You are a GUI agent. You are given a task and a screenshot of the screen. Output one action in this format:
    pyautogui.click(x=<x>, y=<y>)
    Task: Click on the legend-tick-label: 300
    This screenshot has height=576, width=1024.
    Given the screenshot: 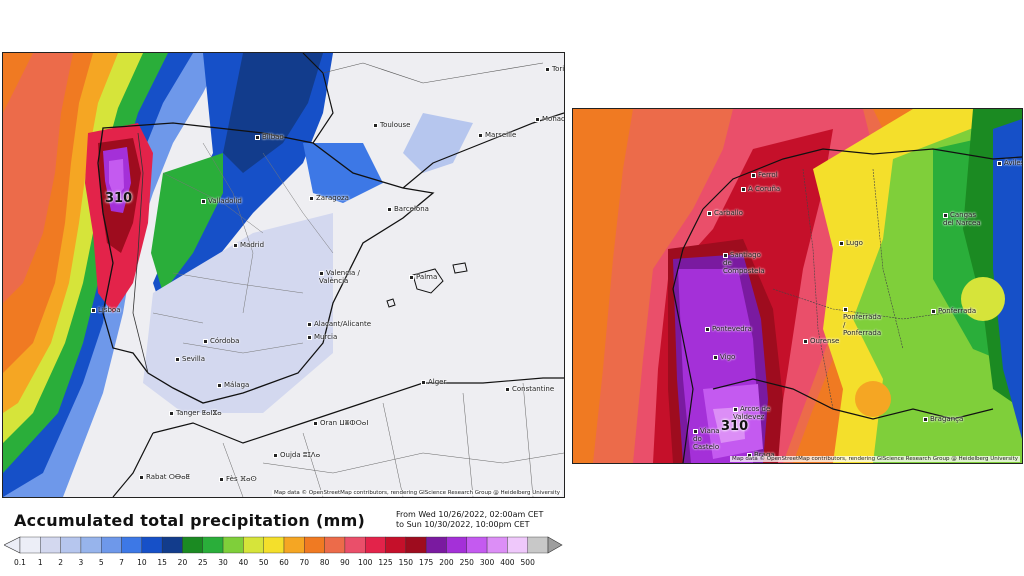 What is the action you would take?
    pyautogui.click(x=487, y=562)
    